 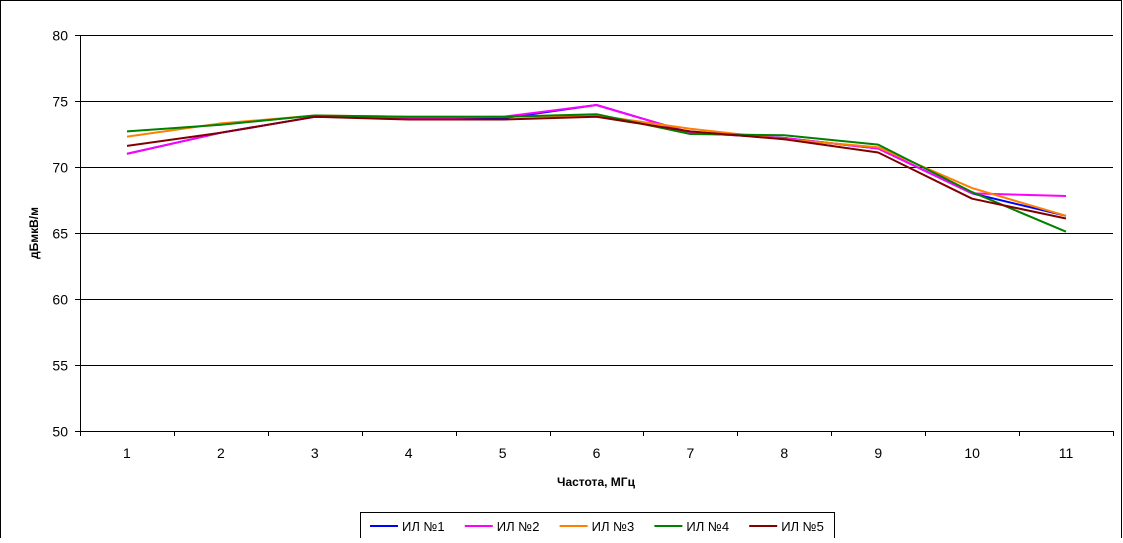 I want to click on x-tick-label: 1, so click(x=127, y=453).